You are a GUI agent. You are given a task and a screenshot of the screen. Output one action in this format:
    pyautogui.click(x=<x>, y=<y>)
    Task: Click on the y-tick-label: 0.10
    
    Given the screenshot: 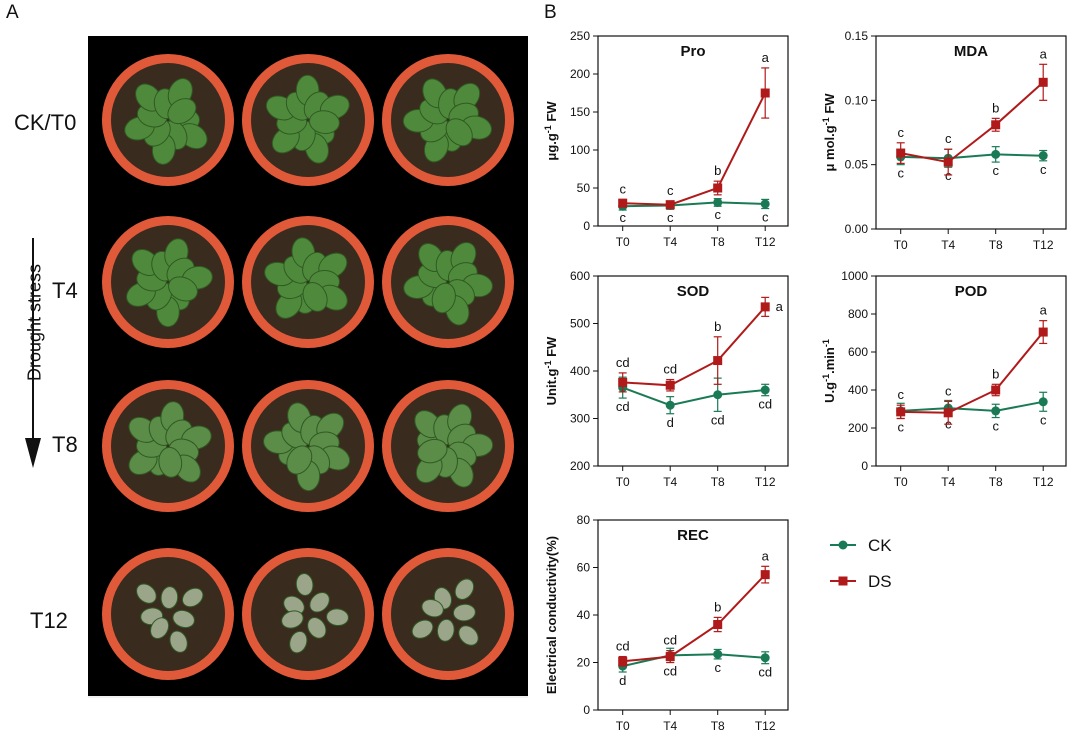 What is the action you would take?
    pyautogui.click(x=857, y=100)
    